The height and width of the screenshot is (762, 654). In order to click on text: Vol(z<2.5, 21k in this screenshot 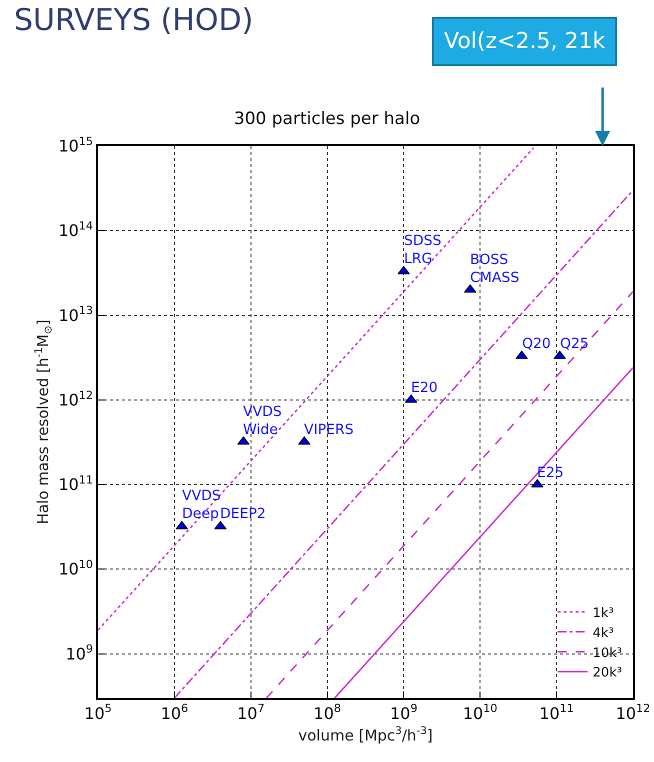, I will do `click(525, 41)`.